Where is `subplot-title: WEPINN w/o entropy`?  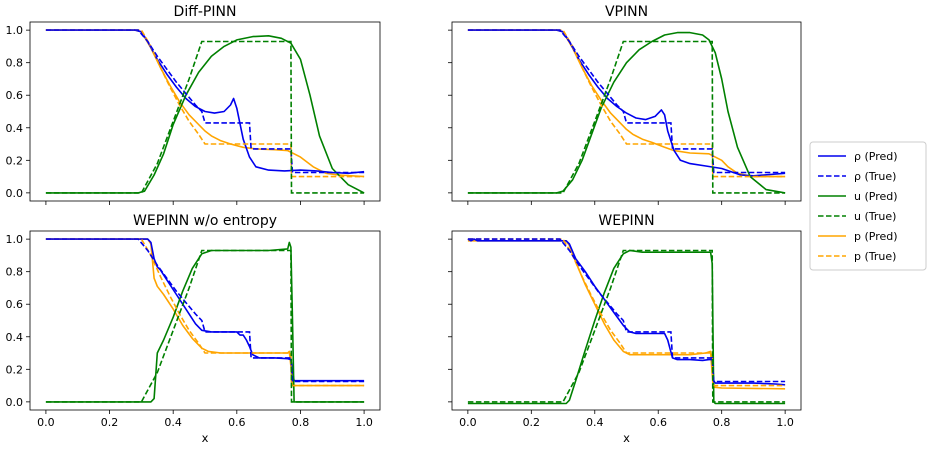
subplot-title: WEPINN w/o entropy is located at coordinates (205, 221).